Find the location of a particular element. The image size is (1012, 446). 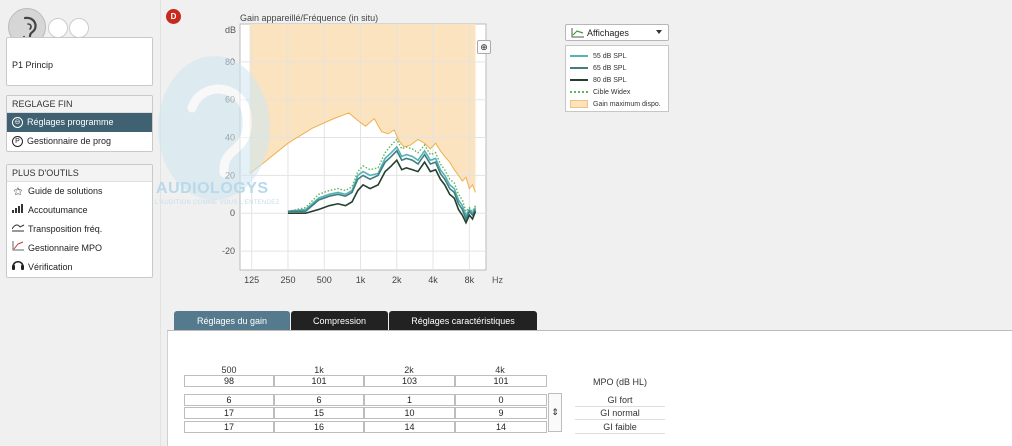

menu-item-label: Transposition fréq. is located at coordinates (65, 229).